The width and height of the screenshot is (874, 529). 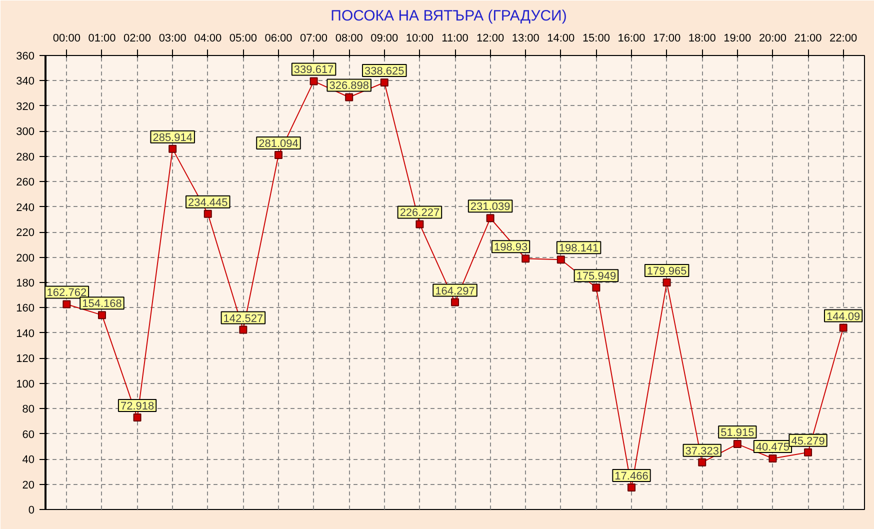 I want to click on data-label: 51.915, so click(x=737, y=433).